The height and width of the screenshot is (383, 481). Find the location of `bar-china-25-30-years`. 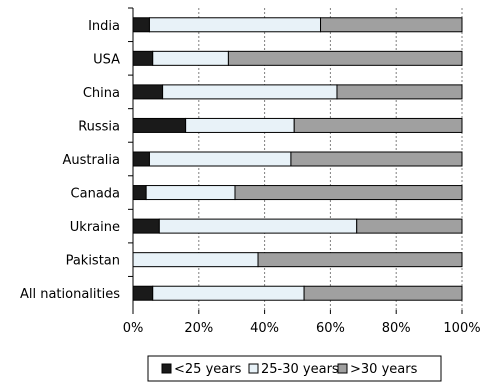

bar-china-25-30-years is located at coordinates (250, 92).